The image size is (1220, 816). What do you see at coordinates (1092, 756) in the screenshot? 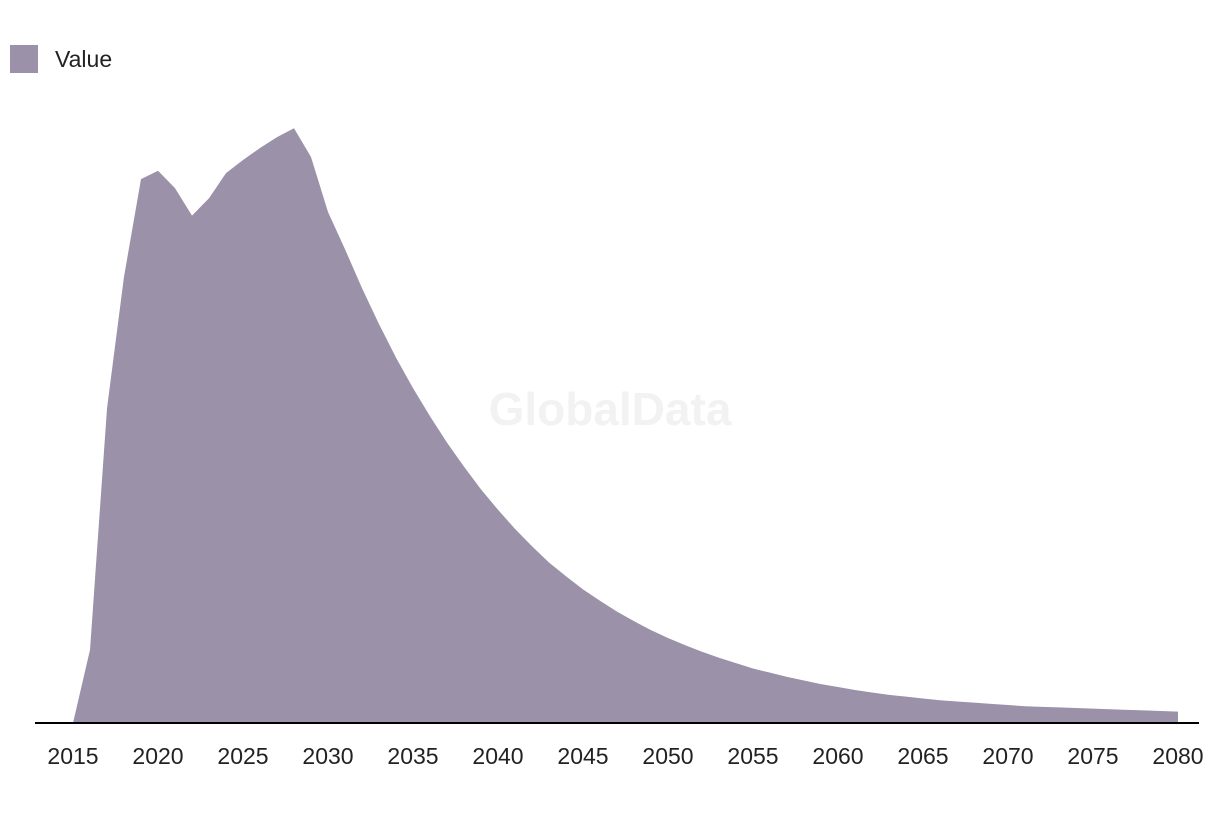
I see `x-tick-label: 2075` at bounding box center [1092, 756].